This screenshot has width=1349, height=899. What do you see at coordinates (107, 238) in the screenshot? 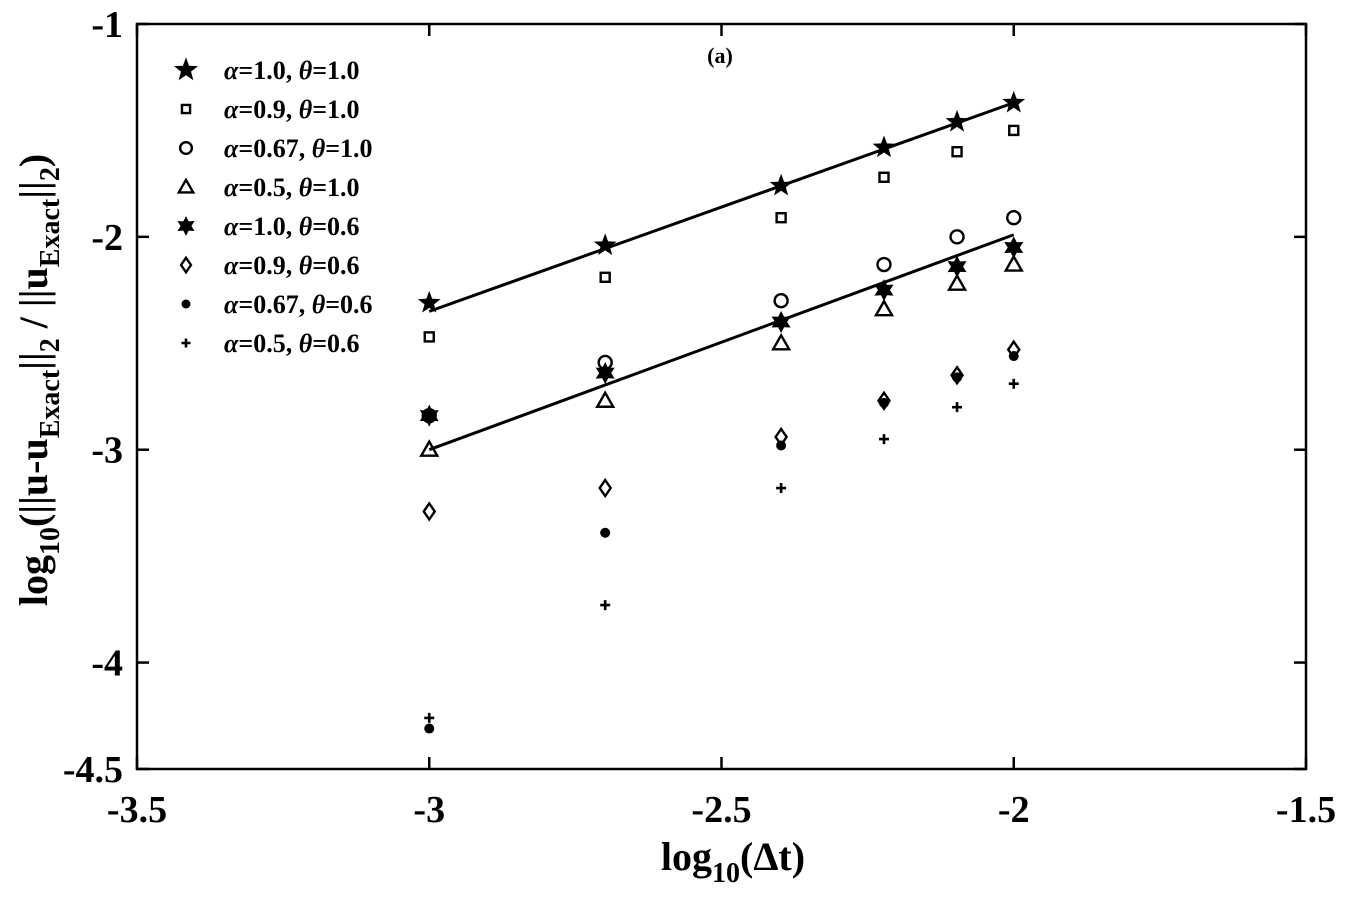
I see `y-tick-label: -2` at bounding box center [107, 238].